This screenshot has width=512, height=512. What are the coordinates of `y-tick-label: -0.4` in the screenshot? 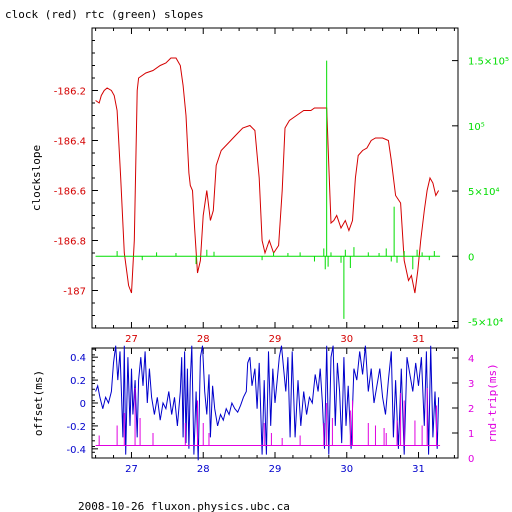 It's located at (76, 450).